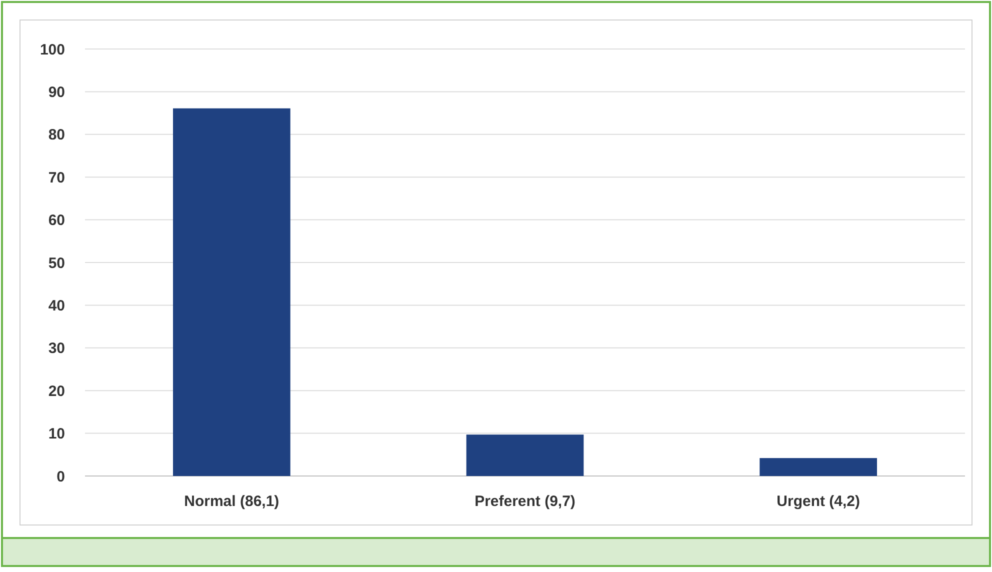  I want to click on y-tick-label: 20, so click(56, 391).